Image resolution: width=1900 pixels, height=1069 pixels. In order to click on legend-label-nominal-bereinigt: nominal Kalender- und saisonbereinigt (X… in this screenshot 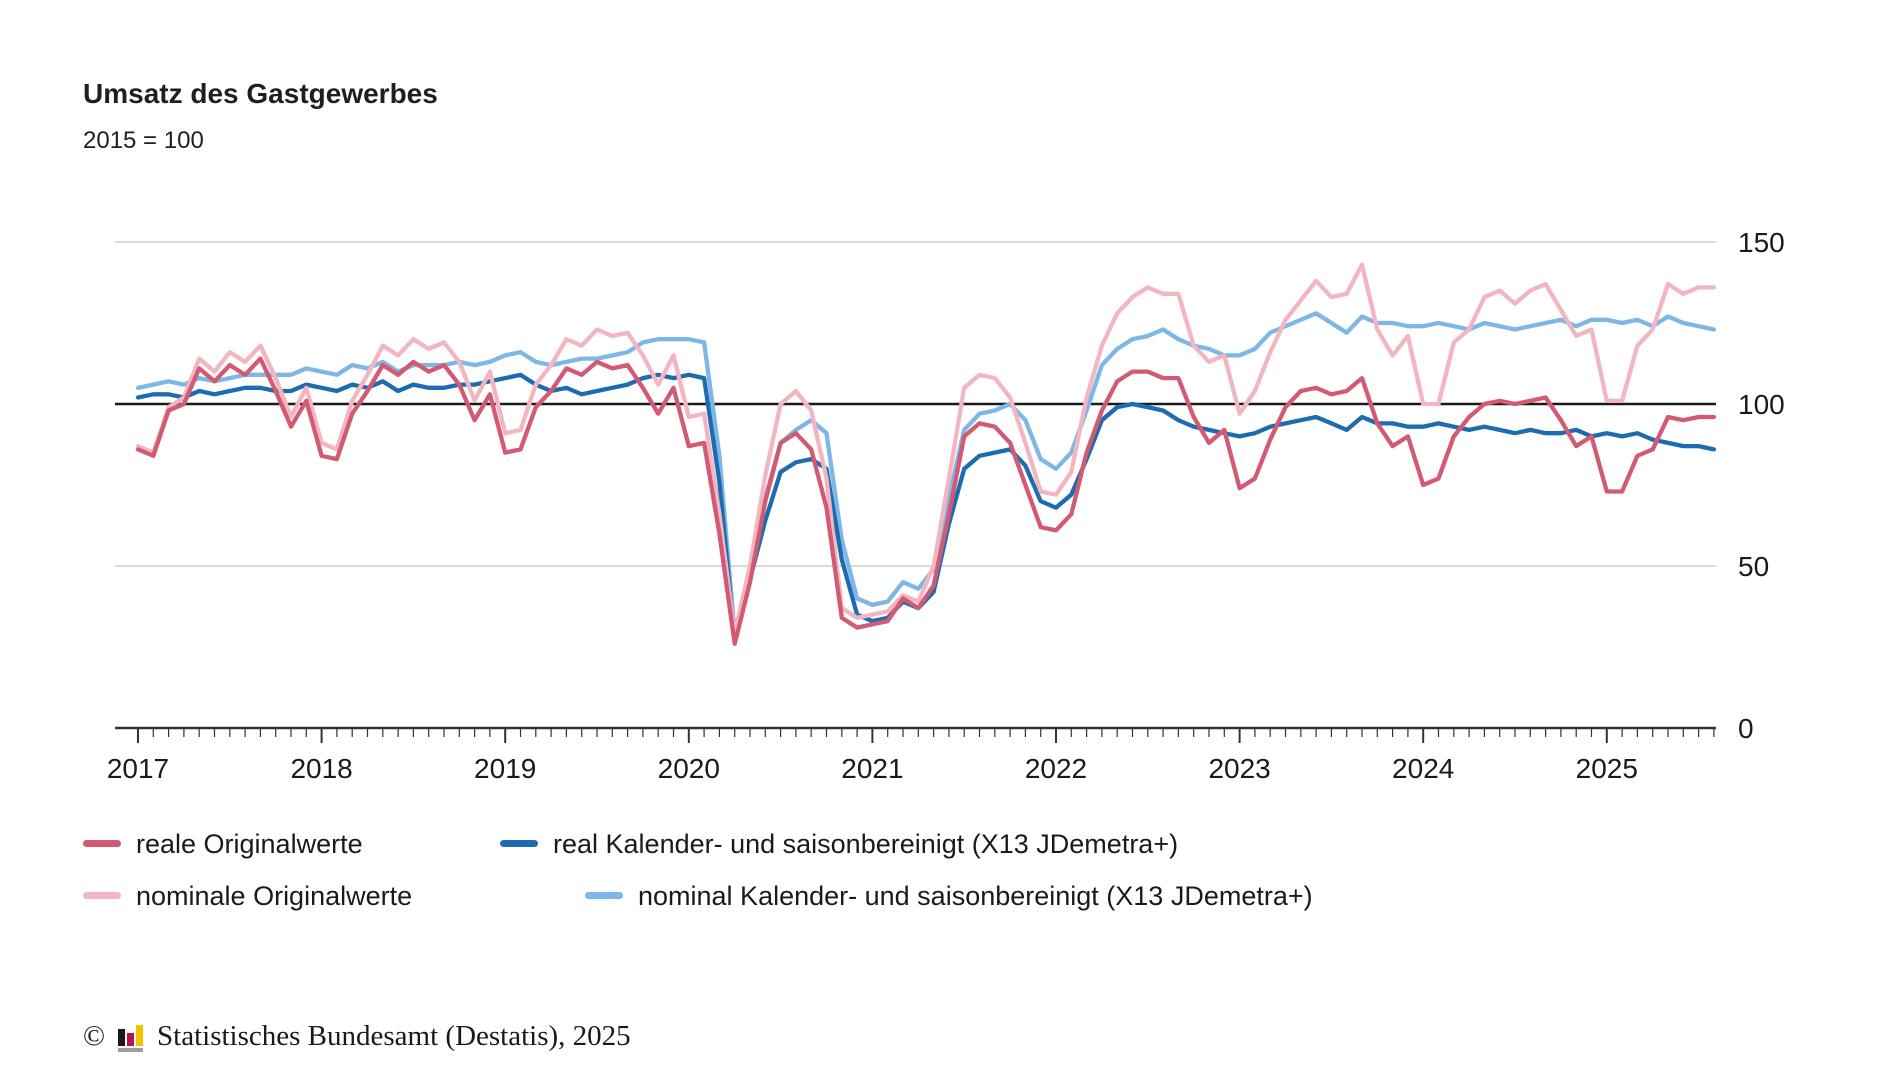, I will do `click(975, 896)`.